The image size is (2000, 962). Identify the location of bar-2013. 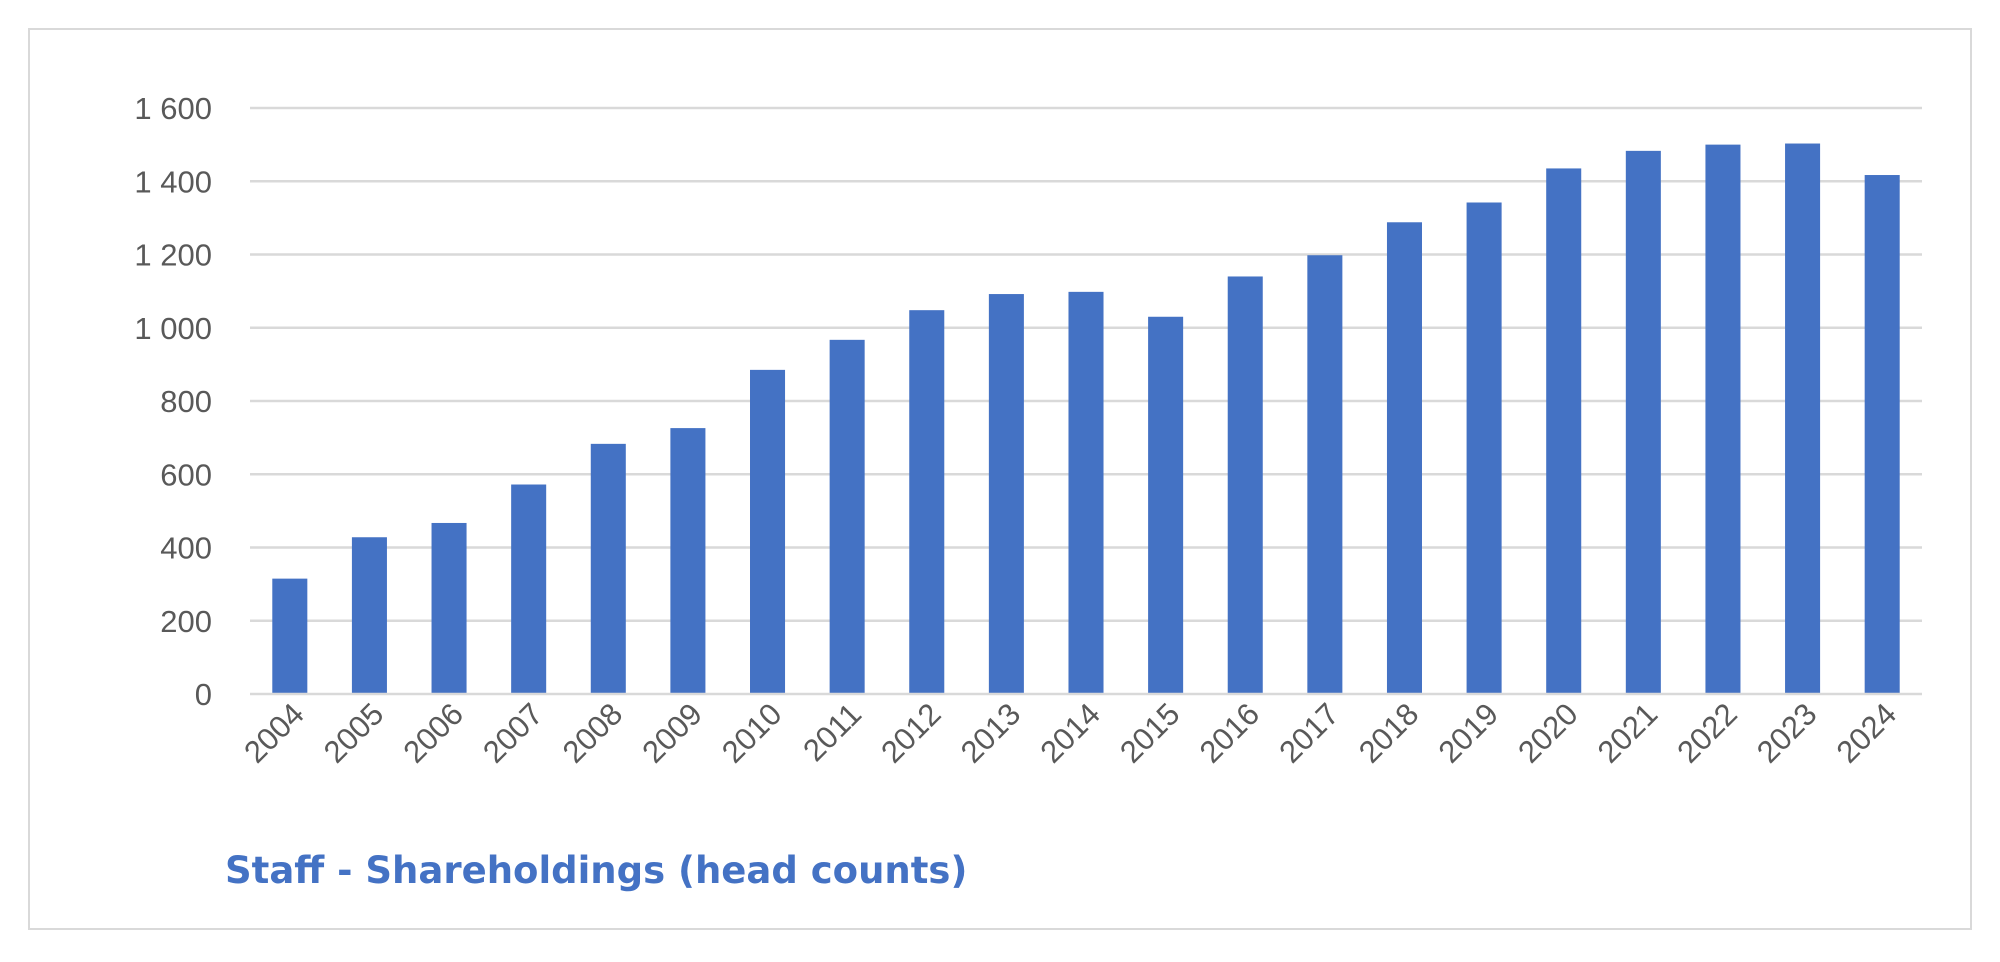
(1006, 494).